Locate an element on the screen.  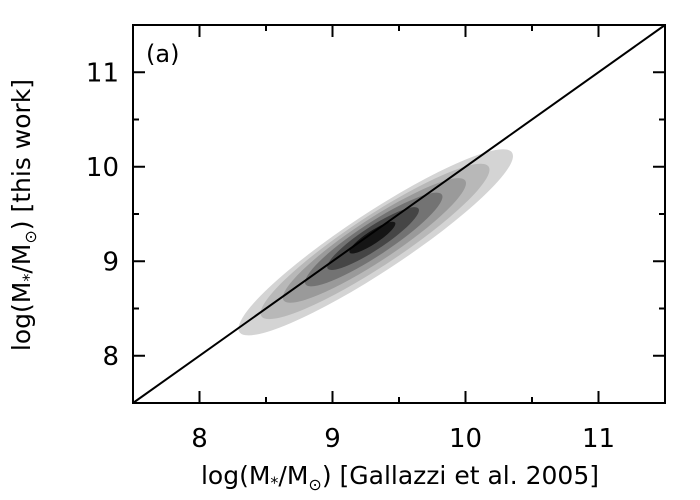
x-tick-label: 9 is located at coordinates (332, 439).